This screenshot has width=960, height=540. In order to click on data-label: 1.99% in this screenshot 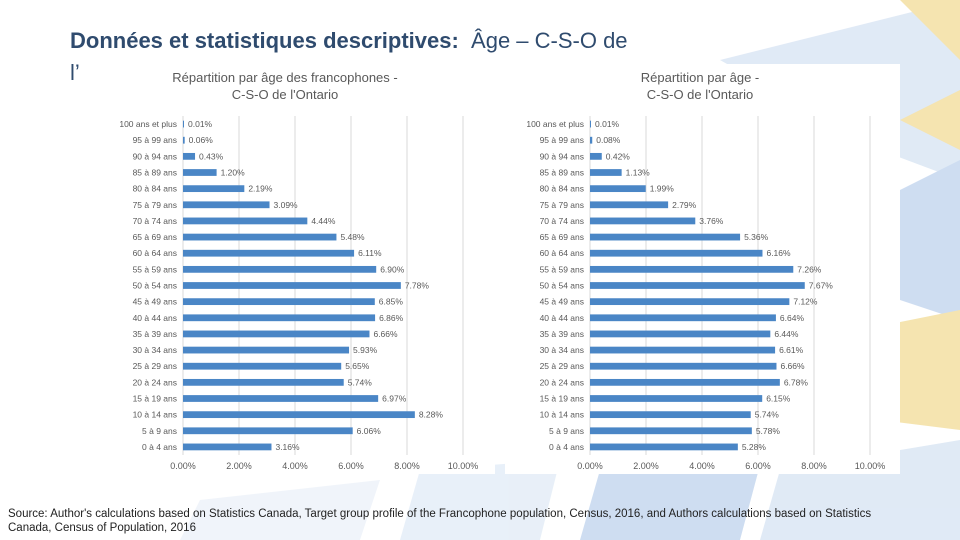, I will do `click(662, 189)`.